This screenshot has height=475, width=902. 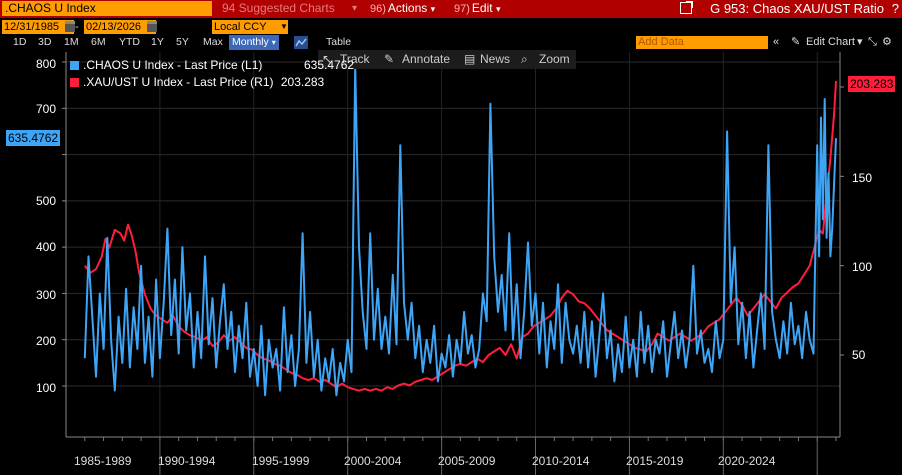 I want to click on left-axis-tick: 500, so click(x=46, y=201).